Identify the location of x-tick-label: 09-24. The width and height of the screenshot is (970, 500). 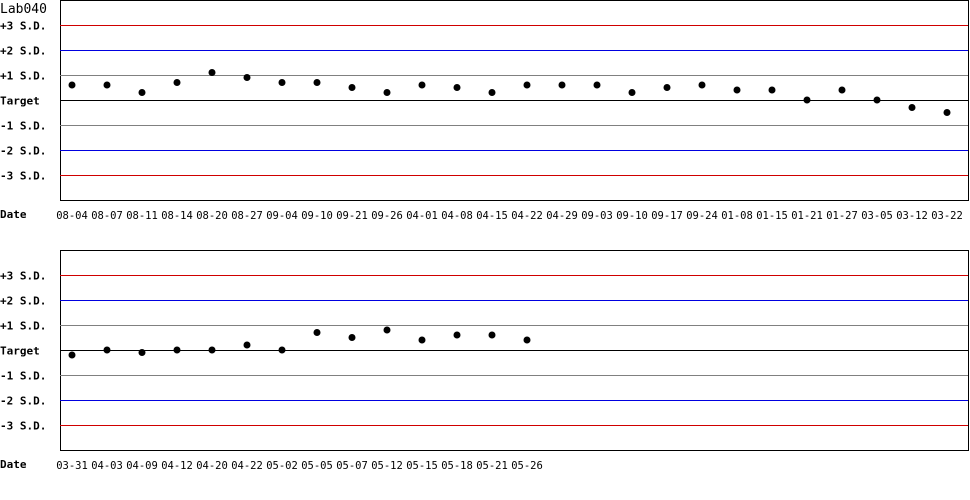
(702, 216).